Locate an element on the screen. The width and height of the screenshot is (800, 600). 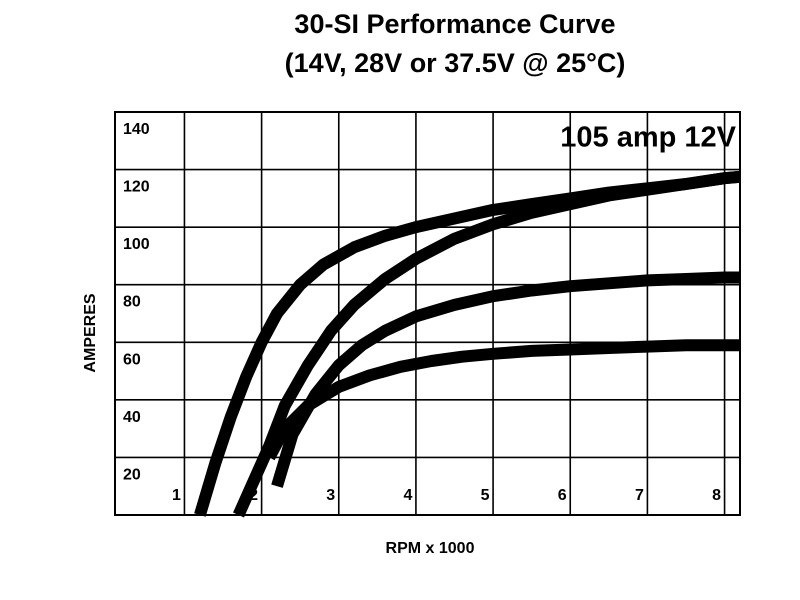
x-tick-label: 7 is located at coordinates (639, 495).